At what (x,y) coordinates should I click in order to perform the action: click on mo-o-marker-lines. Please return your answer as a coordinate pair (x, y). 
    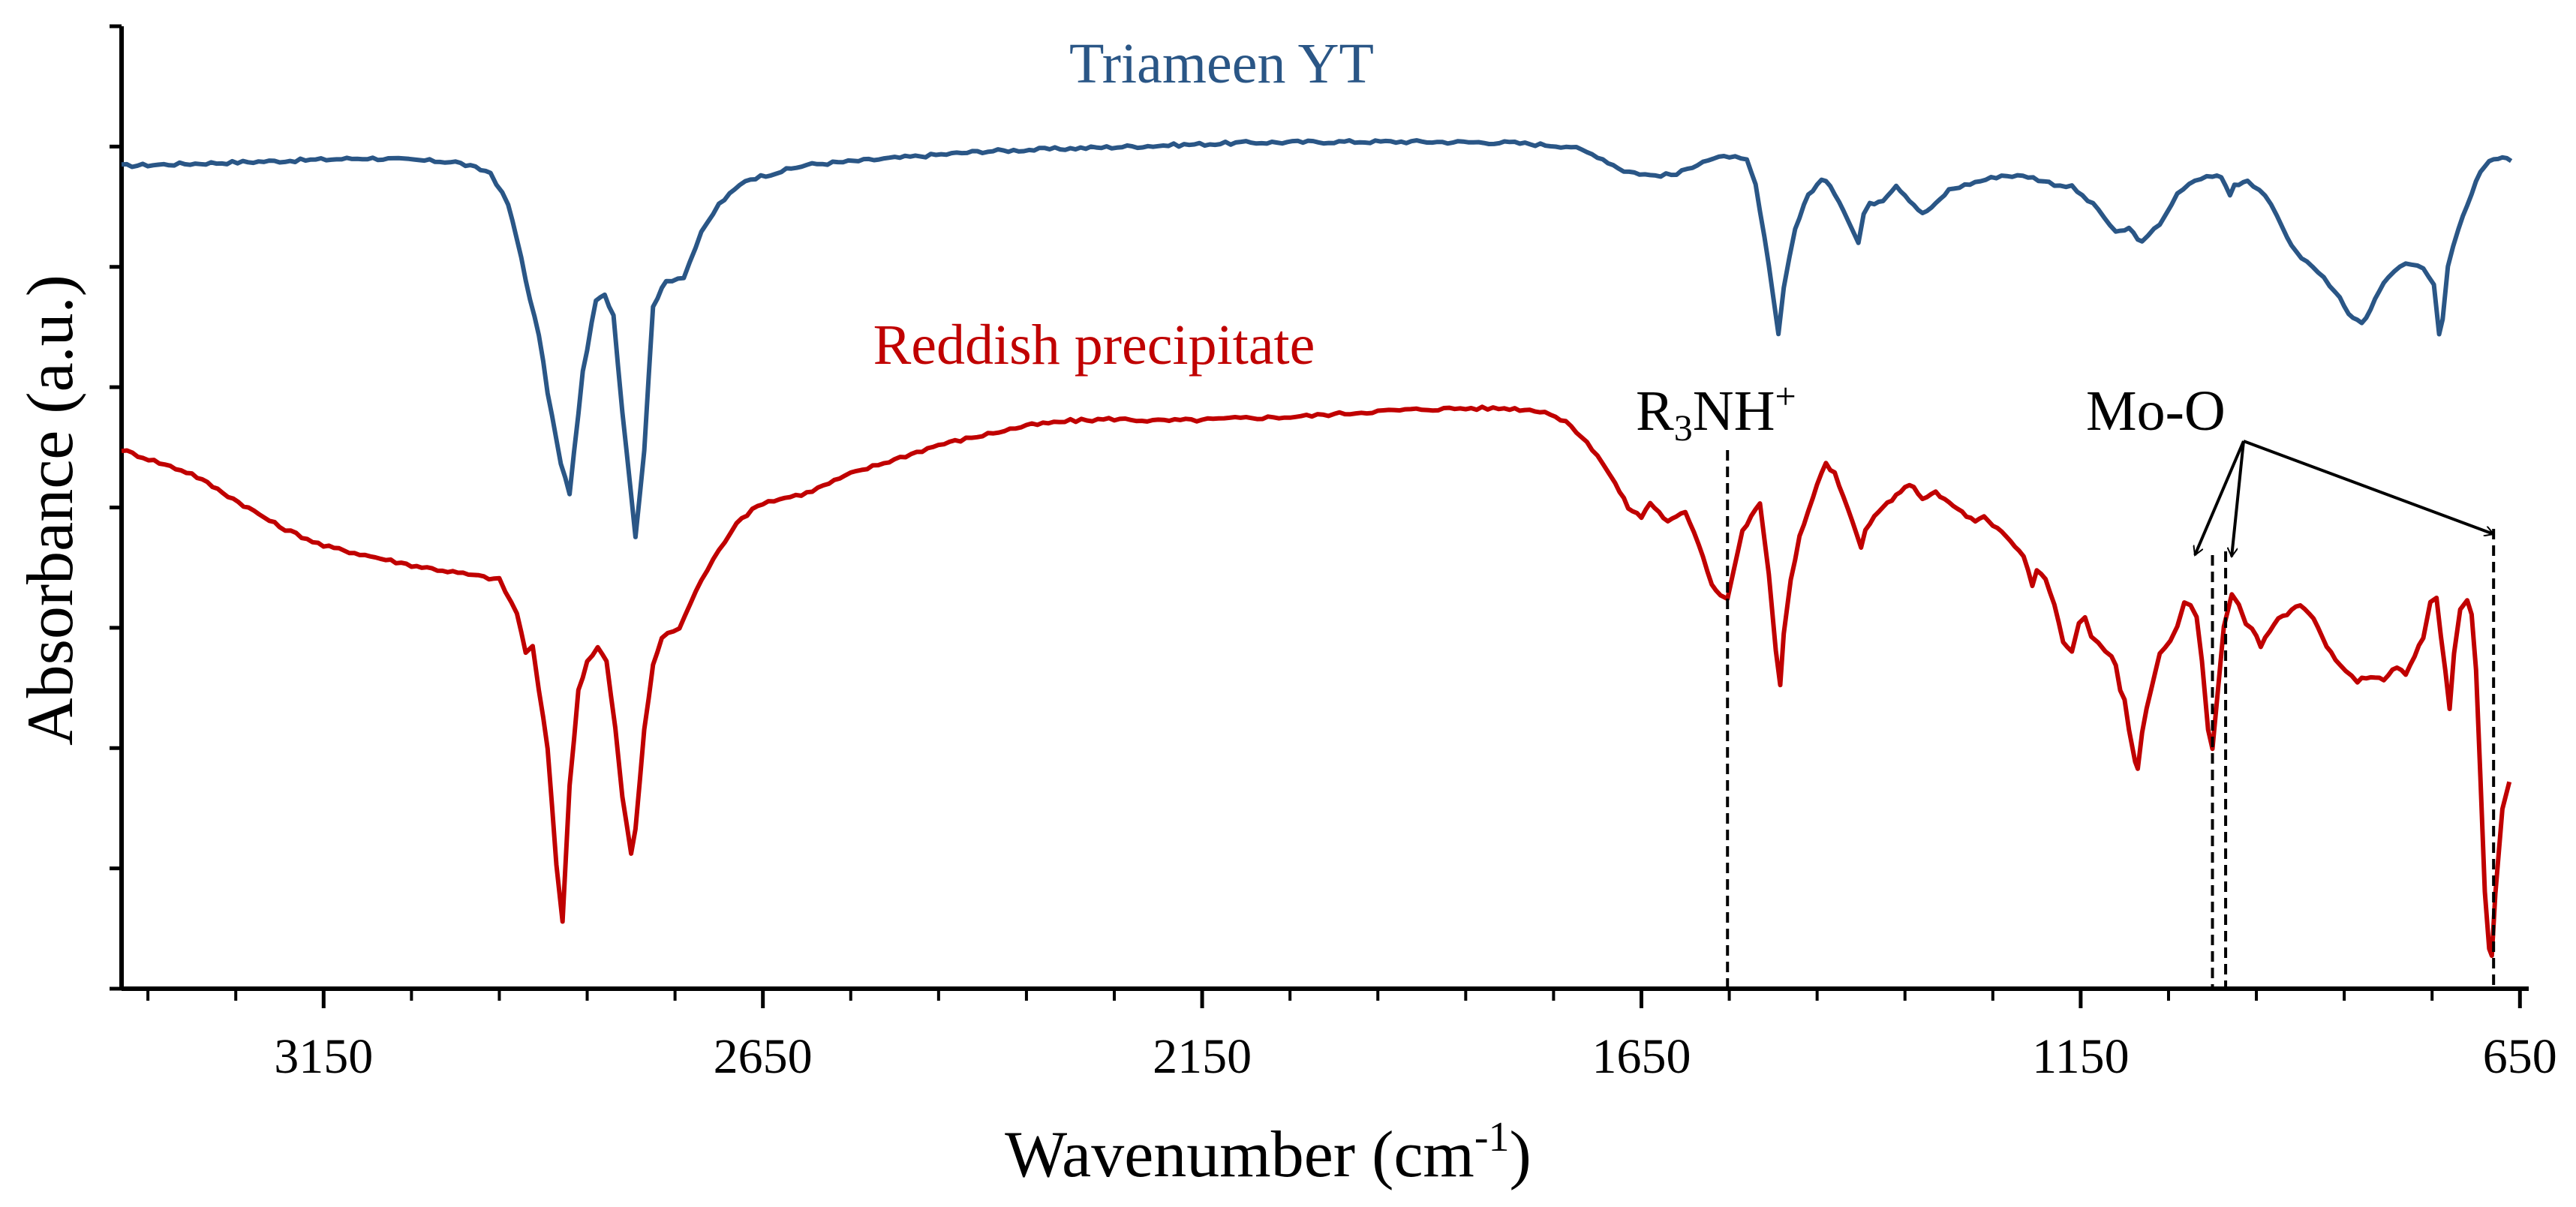
    Looking at the image, I should click on (2353, 759).